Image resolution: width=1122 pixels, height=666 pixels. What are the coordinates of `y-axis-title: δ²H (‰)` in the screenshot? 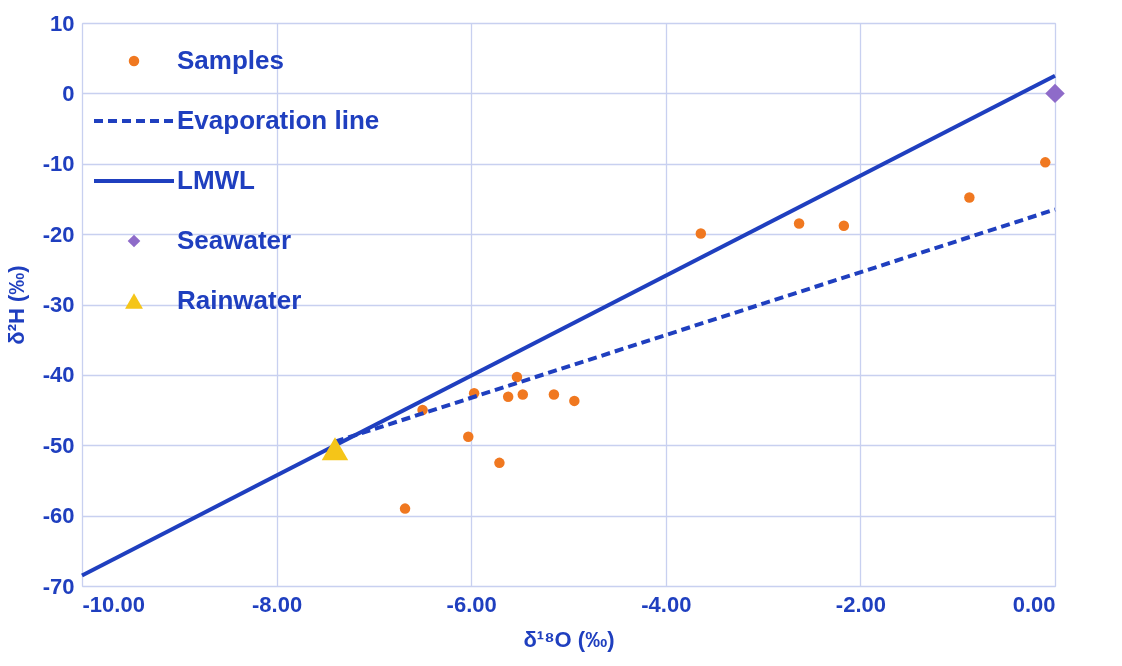 It's located at (16, 305).